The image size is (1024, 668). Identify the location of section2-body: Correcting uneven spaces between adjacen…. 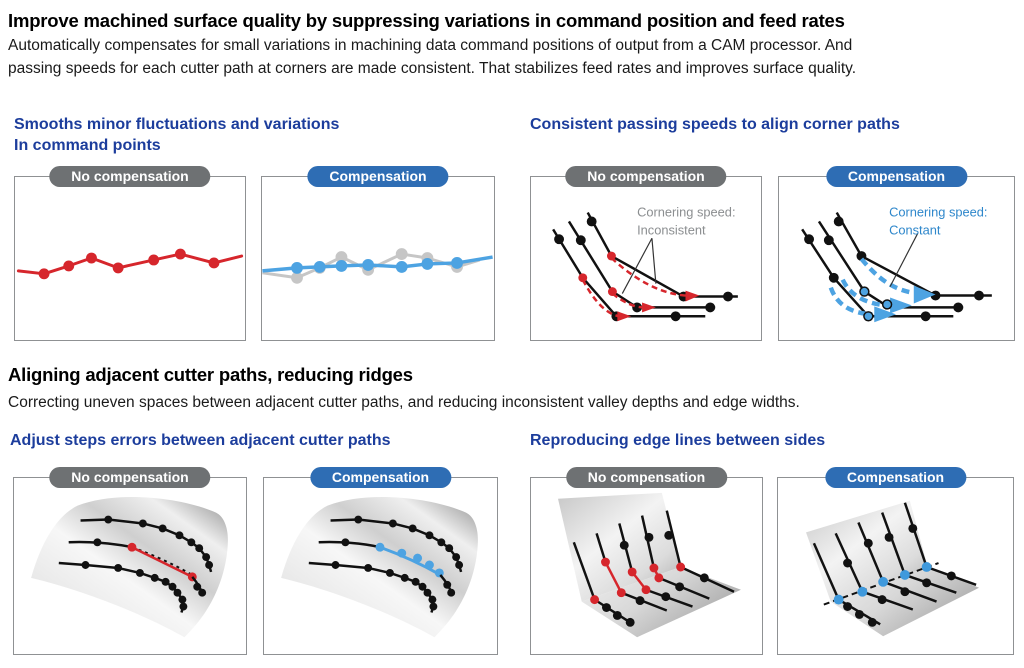
(404, 402).